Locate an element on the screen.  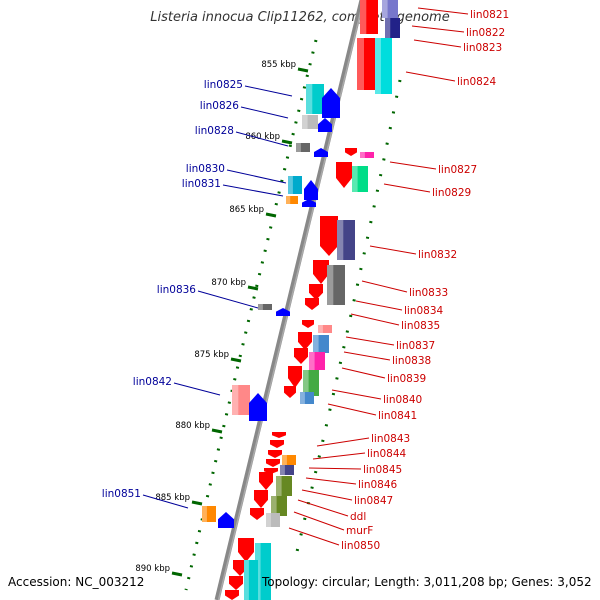
gene-label-right: lin0840 is located at coordinates (402, 400).